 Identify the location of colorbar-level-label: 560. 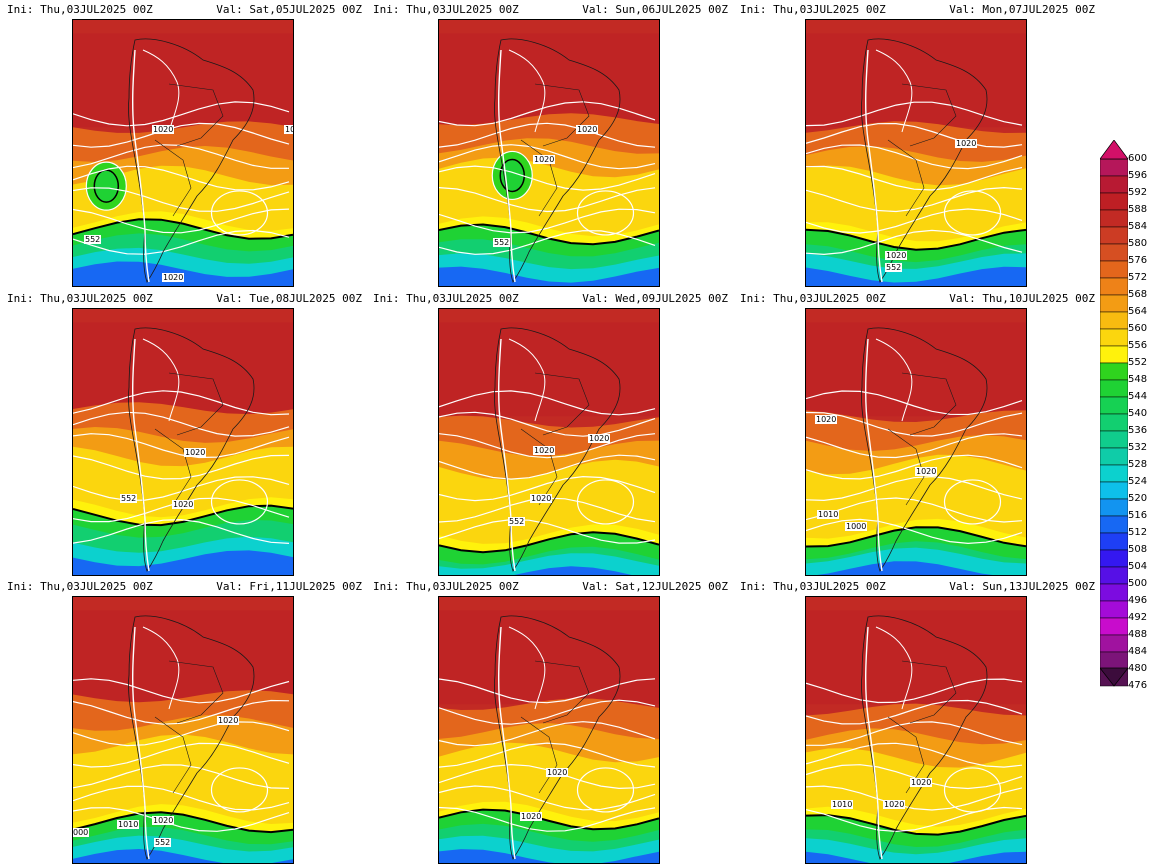
(1138, 328).